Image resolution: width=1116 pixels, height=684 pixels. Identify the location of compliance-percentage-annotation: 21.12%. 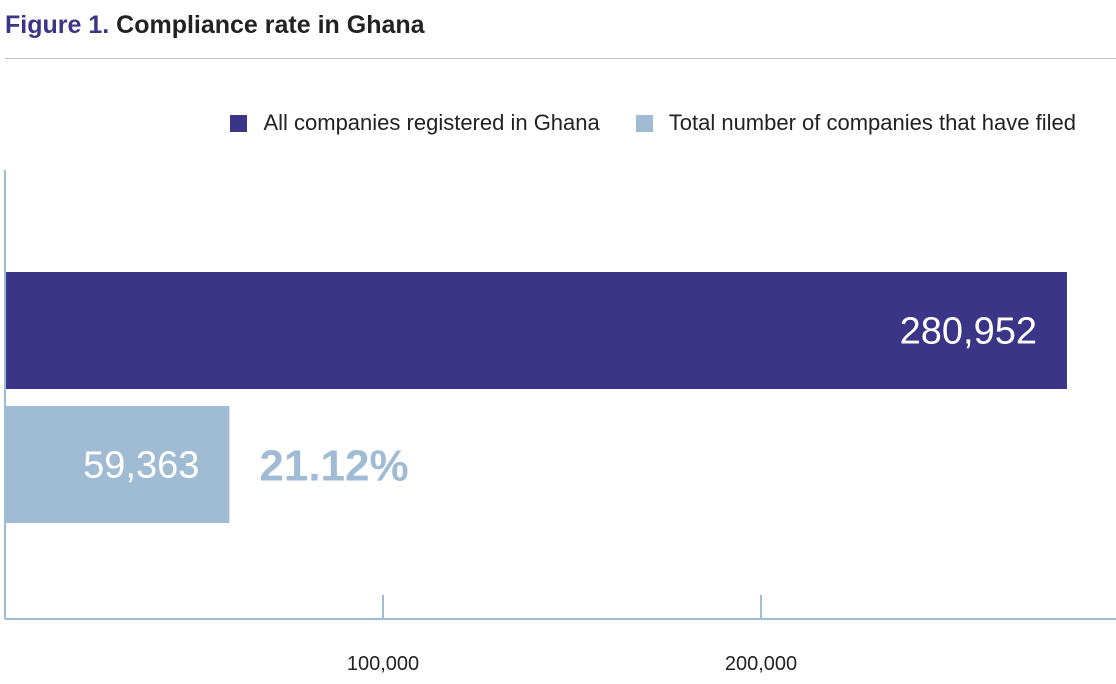
(333, 466).